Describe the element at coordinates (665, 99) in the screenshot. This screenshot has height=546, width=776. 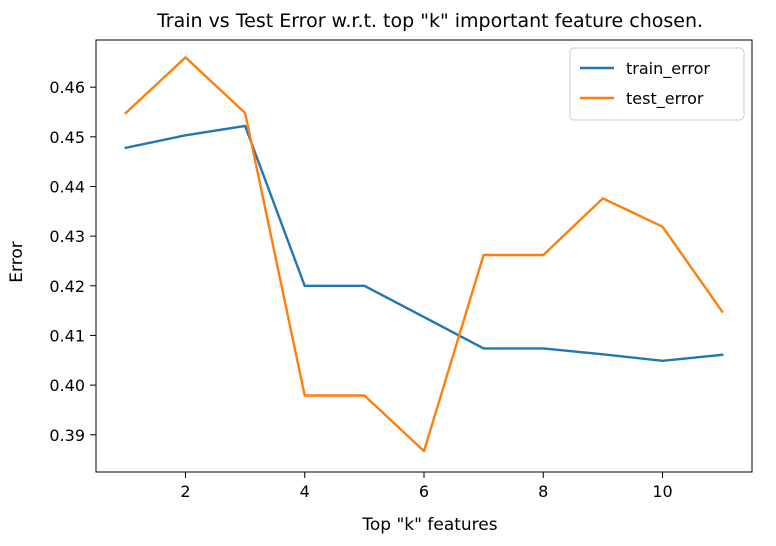
I see `legend-label-1: test_error` at that location.